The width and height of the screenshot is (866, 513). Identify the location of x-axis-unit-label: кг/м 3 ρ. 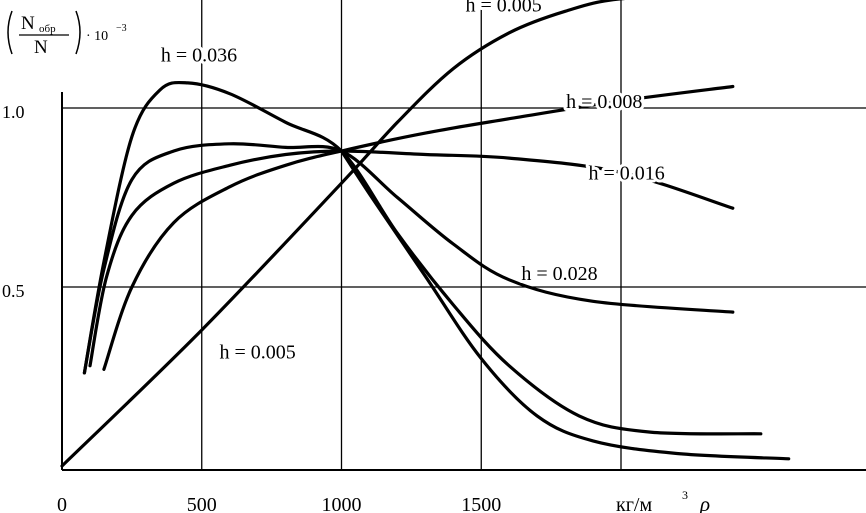
(663, 500).